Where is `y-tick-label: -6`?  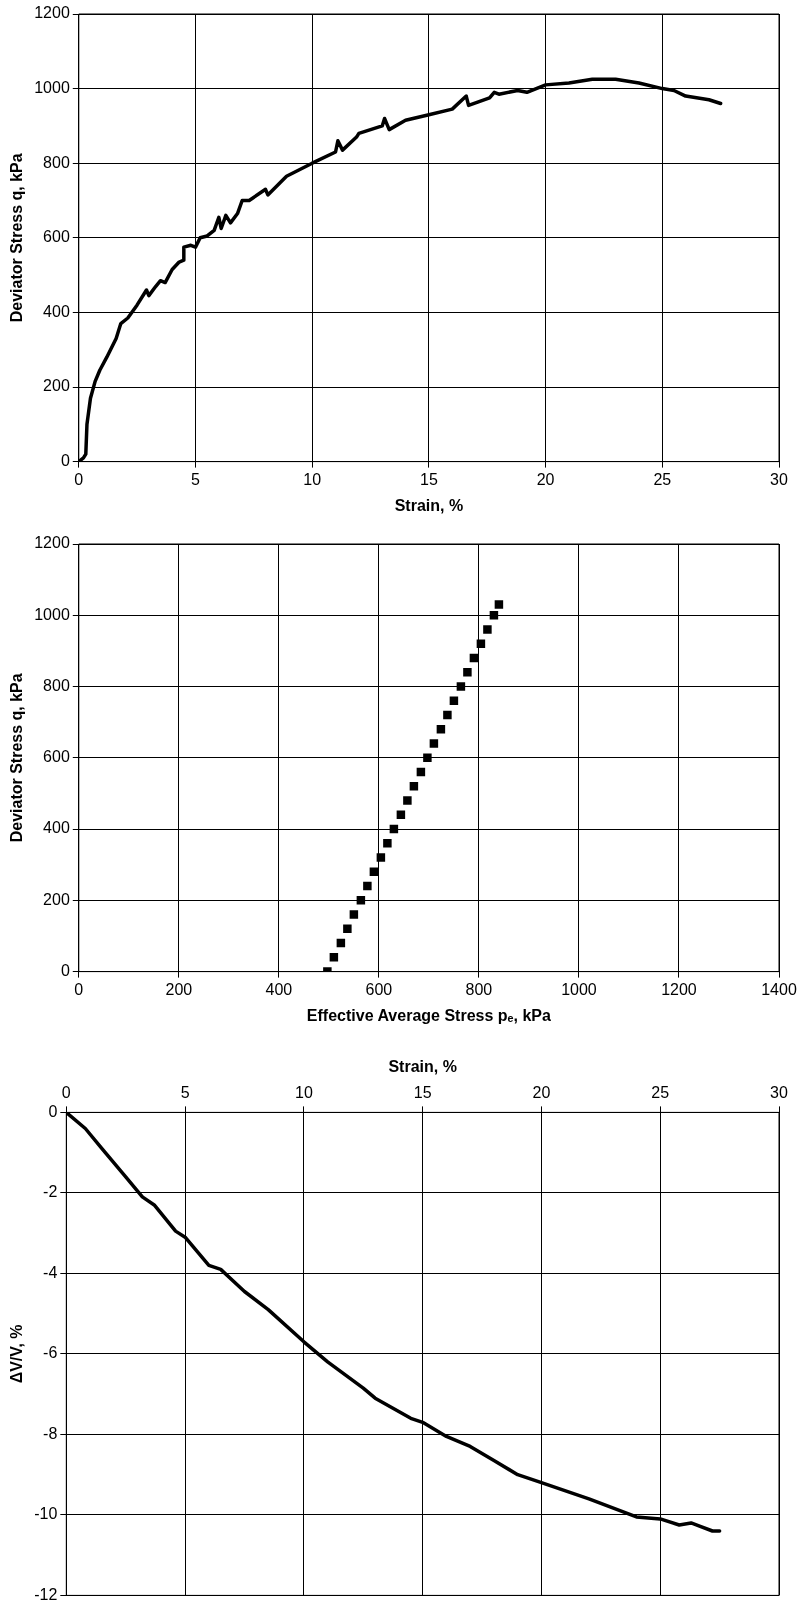 y-tick-label: -6 is located at coordinates (50, 1353).